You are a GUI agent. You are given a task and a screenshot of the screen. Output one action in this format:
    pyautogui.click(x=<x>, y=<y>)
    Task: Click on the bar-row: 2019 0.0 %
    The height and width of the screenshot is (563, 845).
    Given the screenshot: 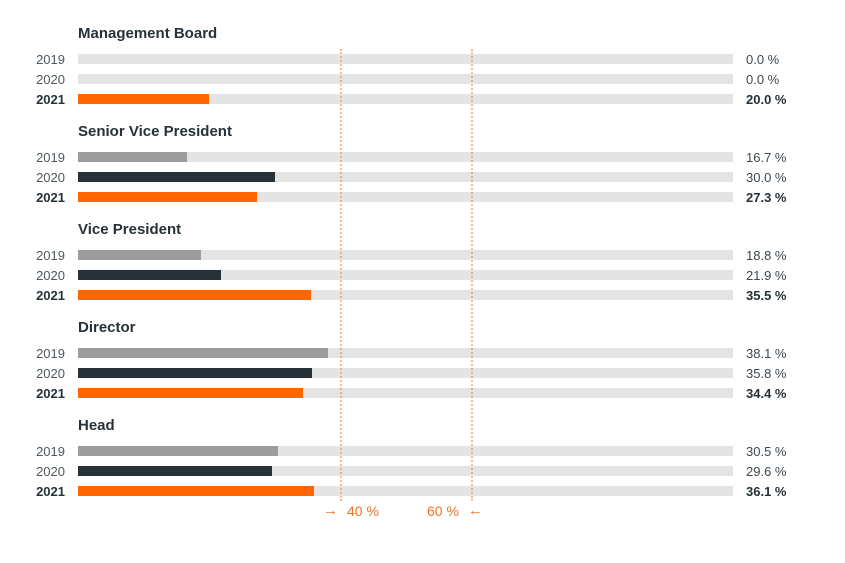 What is the action you would take?
    pyautogui.click(x=422, y=59)
    